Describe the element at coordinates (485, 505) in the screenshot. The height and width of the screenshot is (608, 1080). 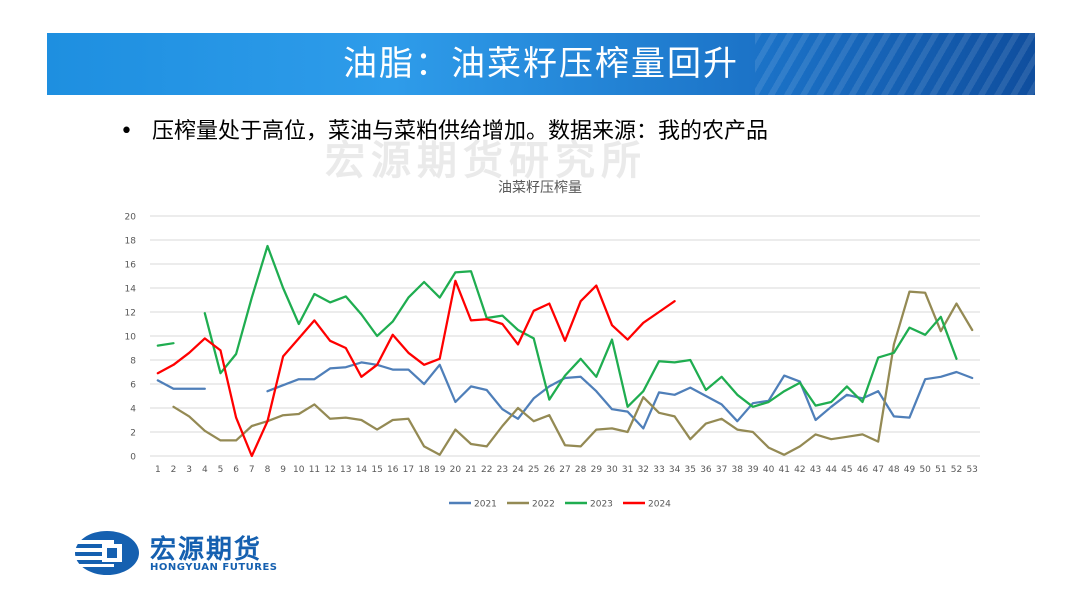
I see `legend-label: 2021` at that location.